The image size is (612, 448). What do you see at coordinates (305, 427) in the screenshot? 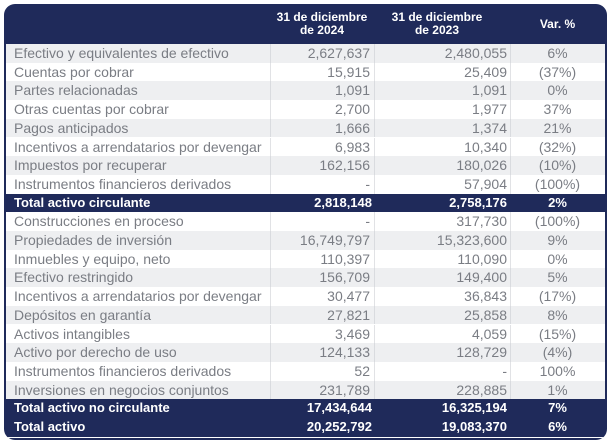
I see `total-row: Total activo 20,252,792 19,083,370 6%` at bounding box center [305, 427].